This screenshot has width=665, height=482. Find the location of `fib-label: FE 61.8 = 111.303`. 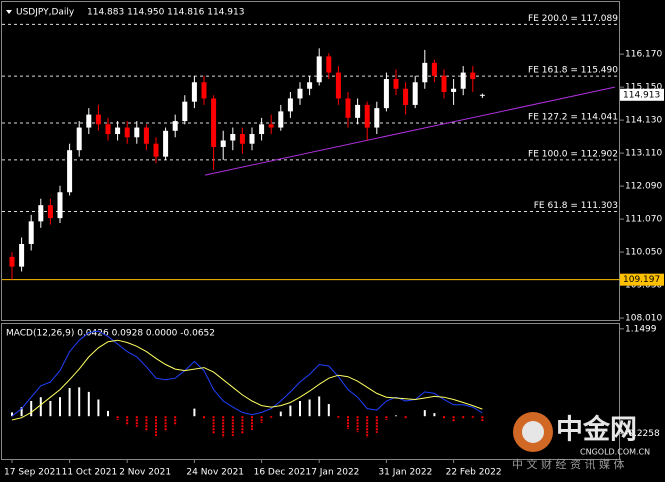

fib-label: FE 61.8 = 111.303 is located at coordinates (576, 206).